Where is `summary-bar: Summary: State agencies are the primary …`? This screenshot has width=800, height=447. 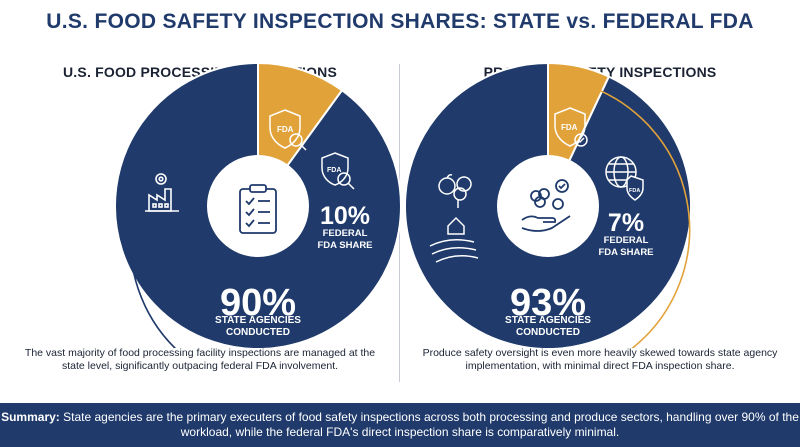 summary-bar: Summary: State agencies are the primary … is located at coordinates (400, 425).